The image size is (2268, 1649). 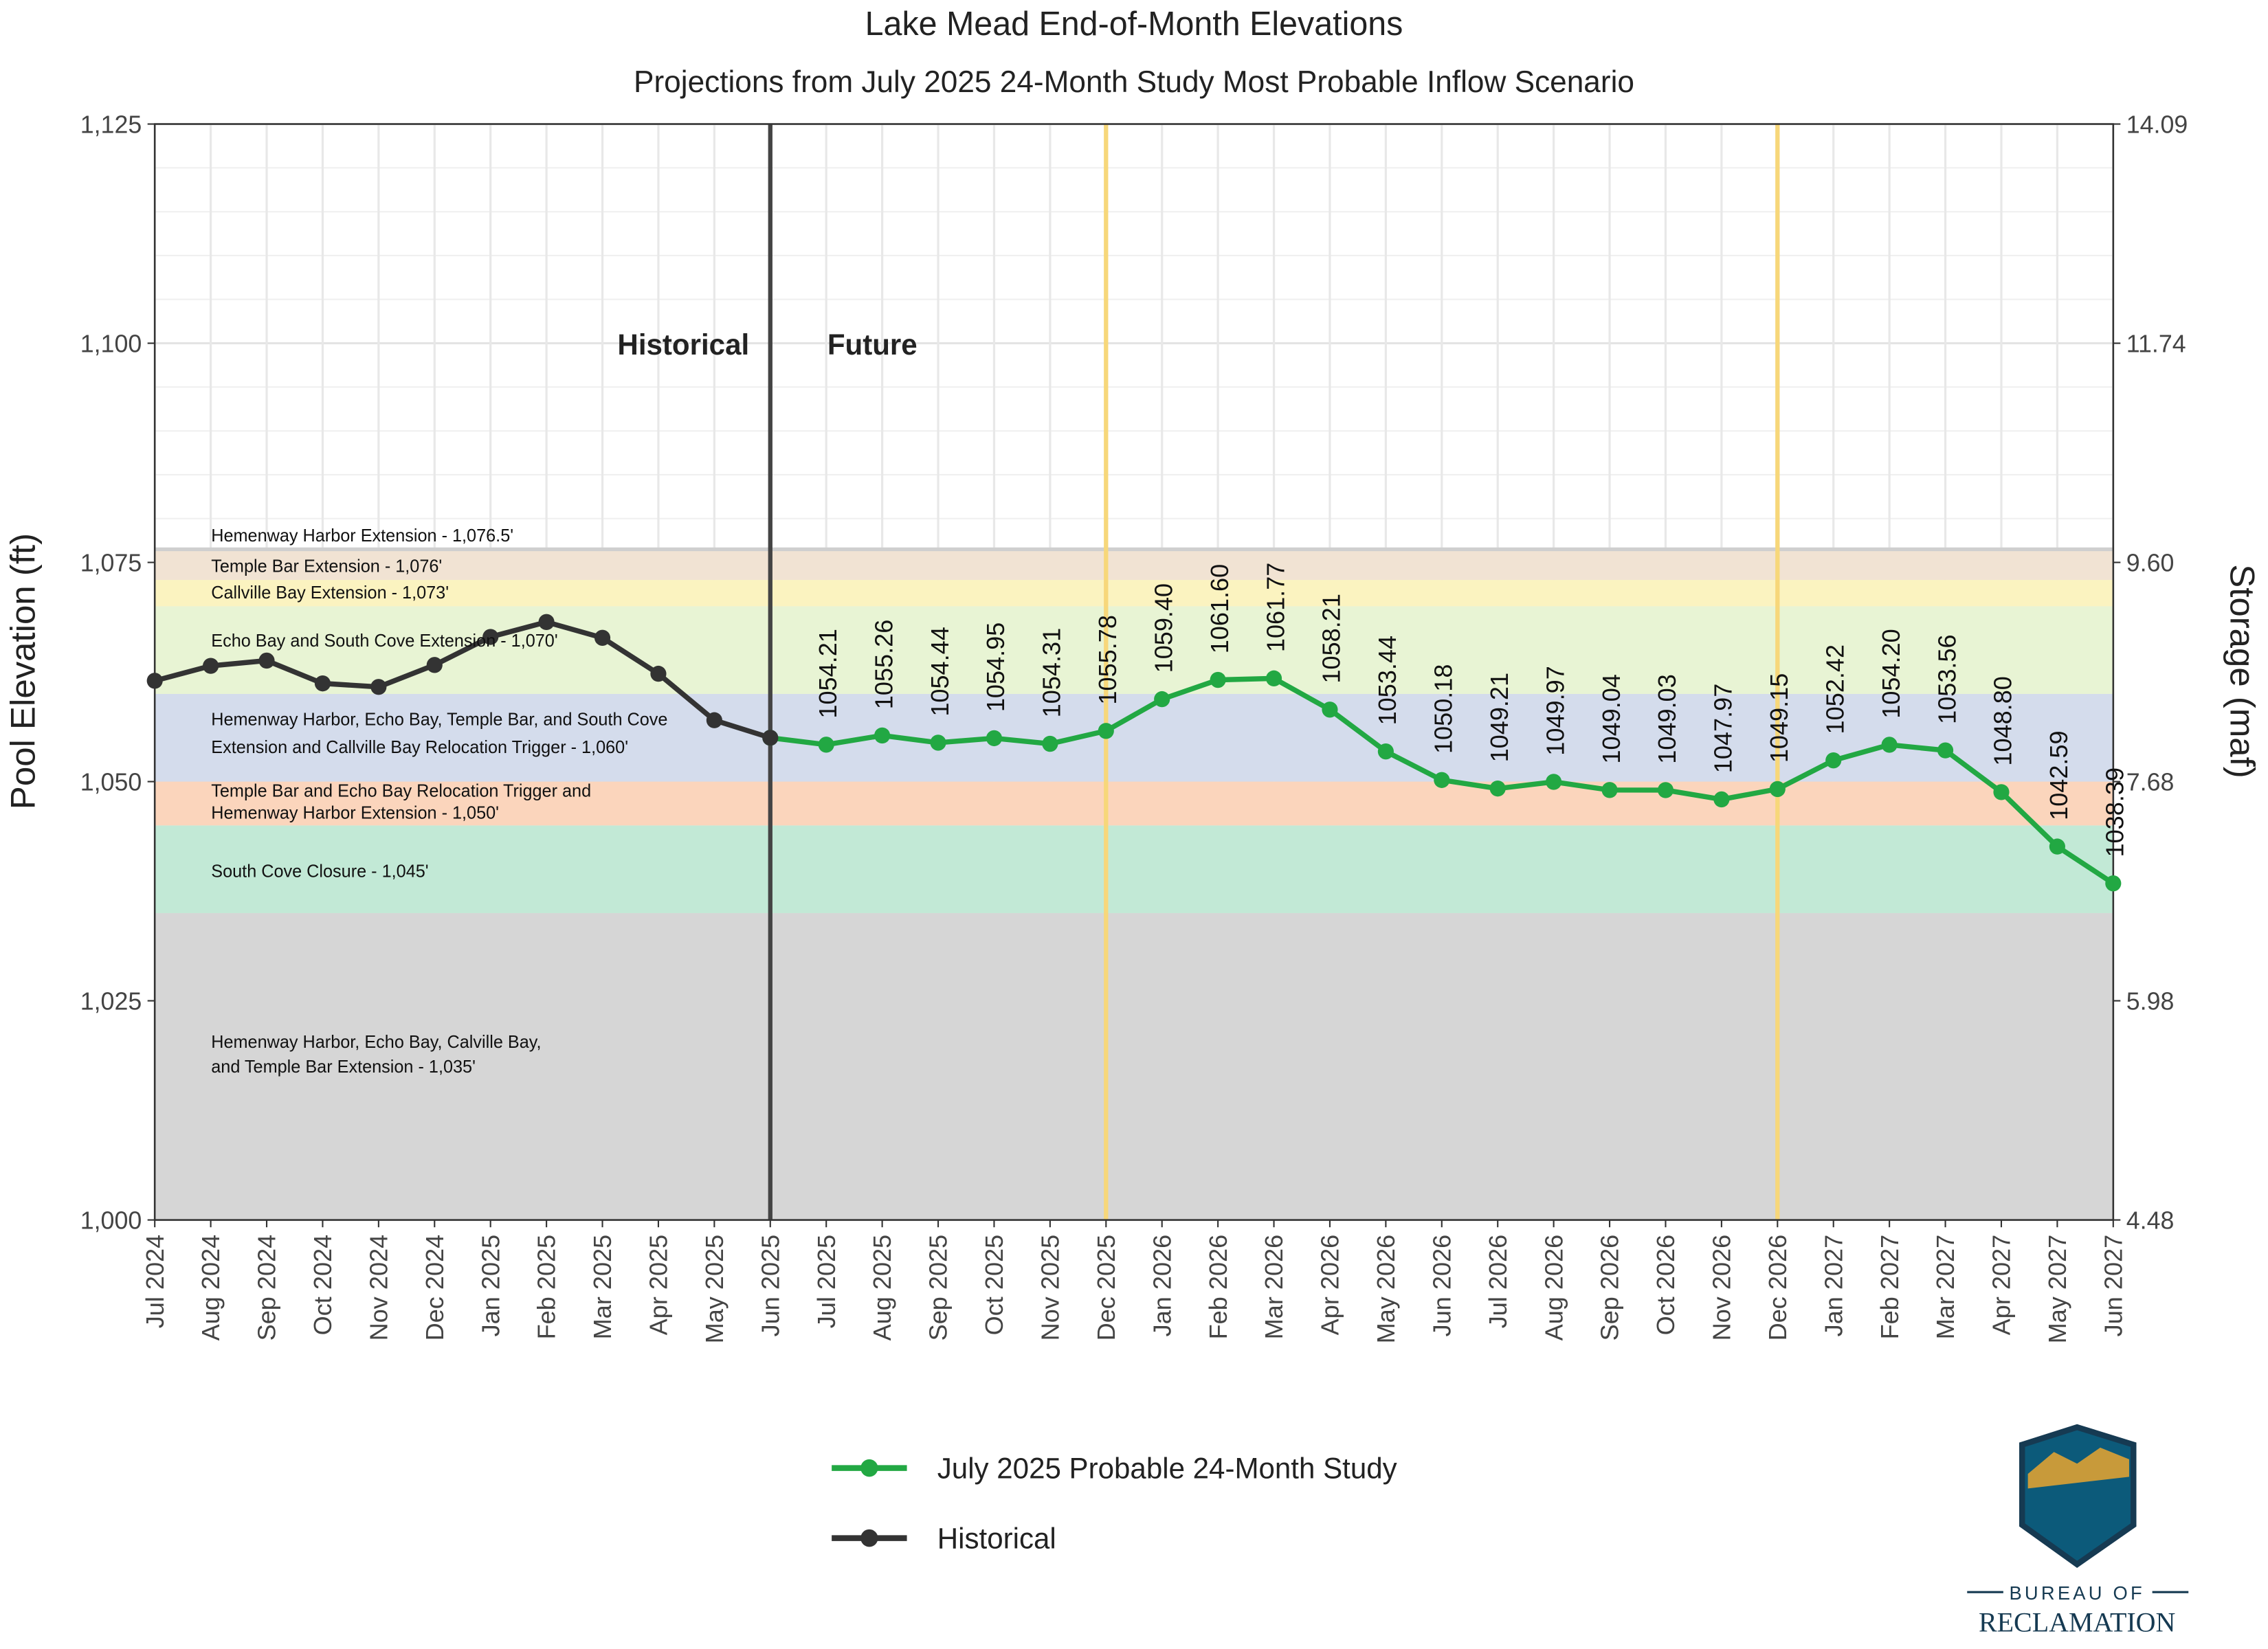 What do you see at coordinates (1052, 672) in the screenshot?
I see `data-label: 1054.31` at bounding box center [1052, 672].